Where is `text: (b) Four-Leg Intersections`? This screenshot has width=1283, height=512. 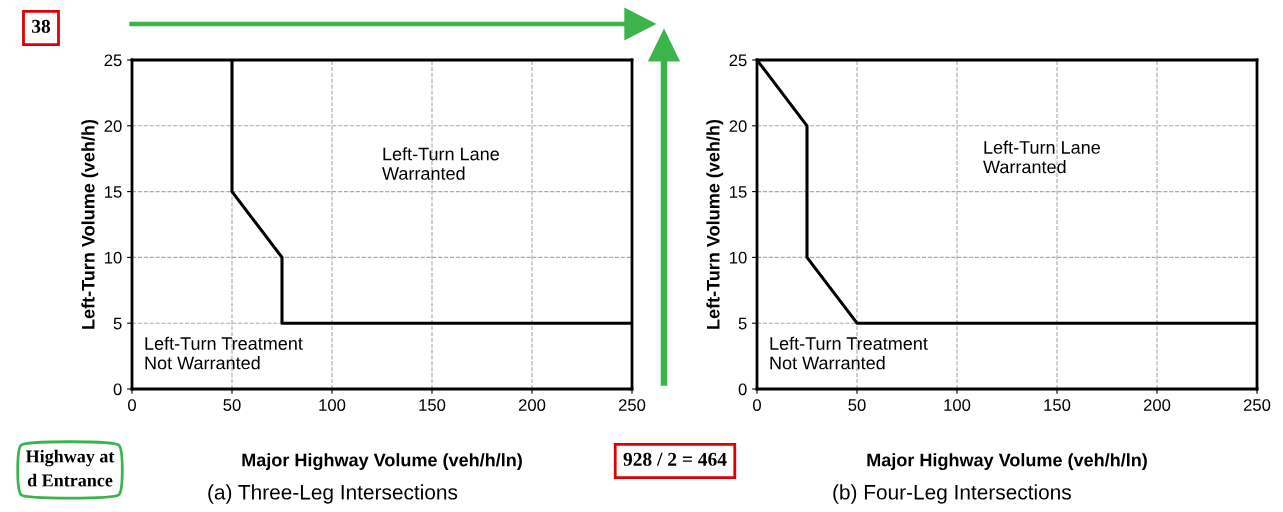 text: (b) Four-Leg Intersections is located at coordinates (952, 494).